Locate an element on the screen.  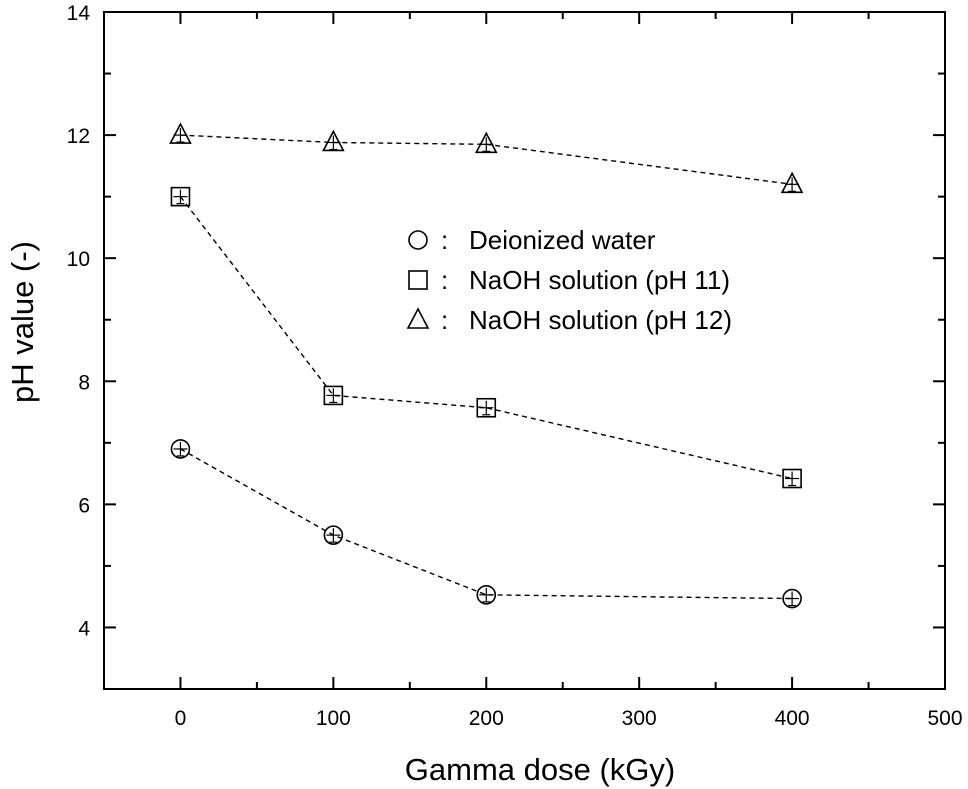
legend-label: NaOH solution (pH 11) is located at coordinates (599, 280).